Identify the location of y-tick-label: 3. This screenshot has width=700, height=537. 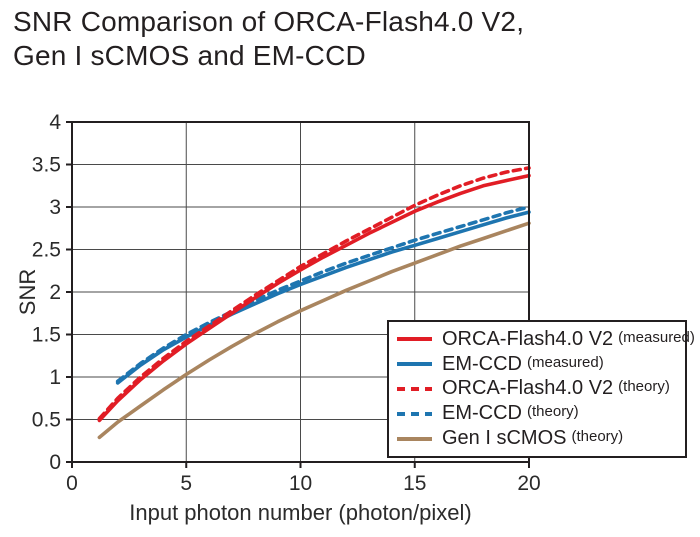
(55, 207).